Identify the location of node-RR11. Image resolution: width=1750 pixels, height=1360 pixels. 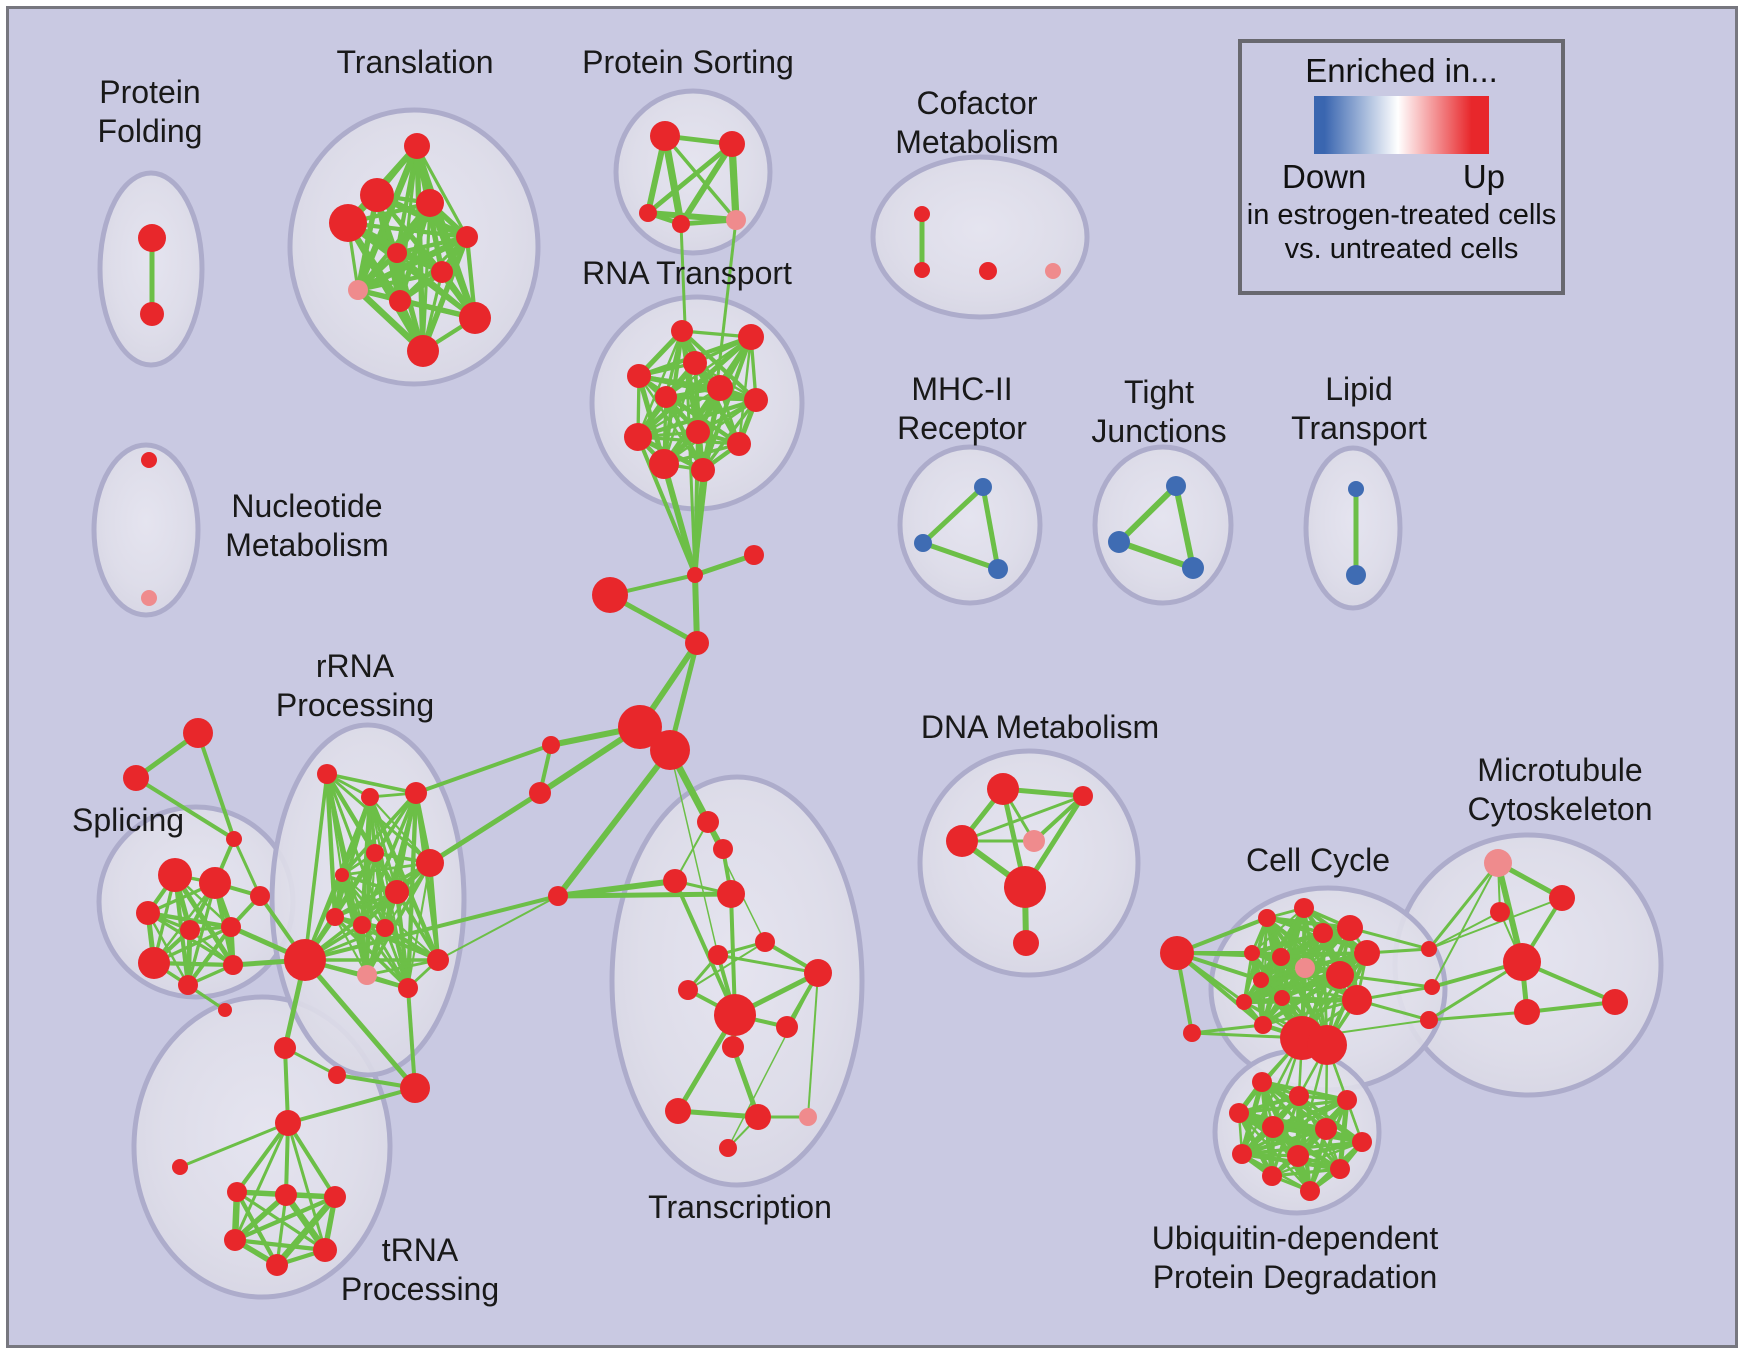
(367, 975).